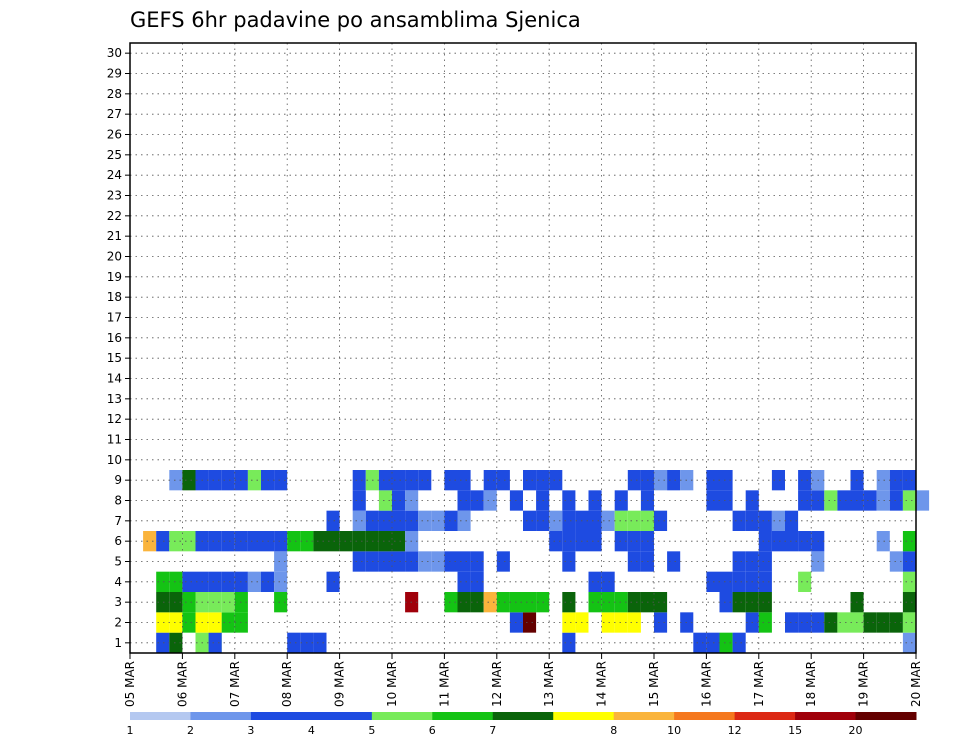 Image resolution: width=960 pixels, height=742 pixels. What do you see at coordinates (114, 440) in the screenshot?
I see `y-tick-label: 11` at bounding box center [114, 440].